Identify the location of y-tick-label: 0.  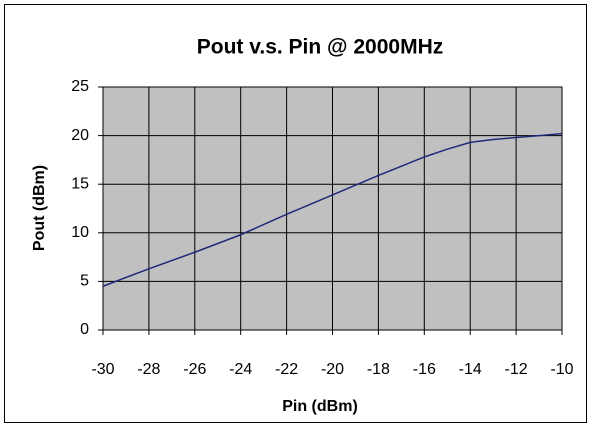
(84, 329).